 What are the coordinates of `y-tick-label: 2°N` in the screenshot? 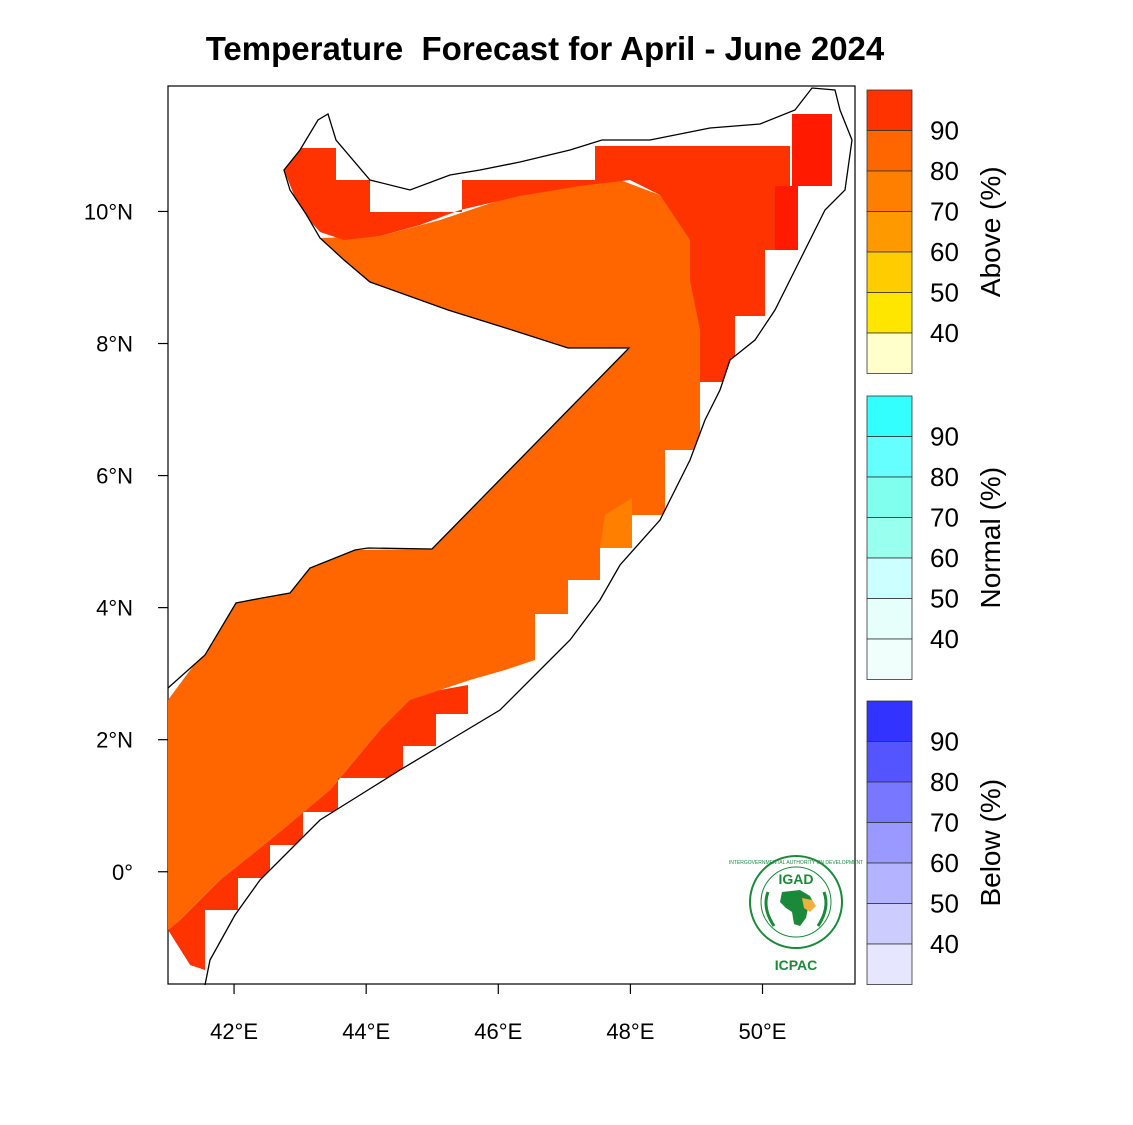 It's located at (114, 740).